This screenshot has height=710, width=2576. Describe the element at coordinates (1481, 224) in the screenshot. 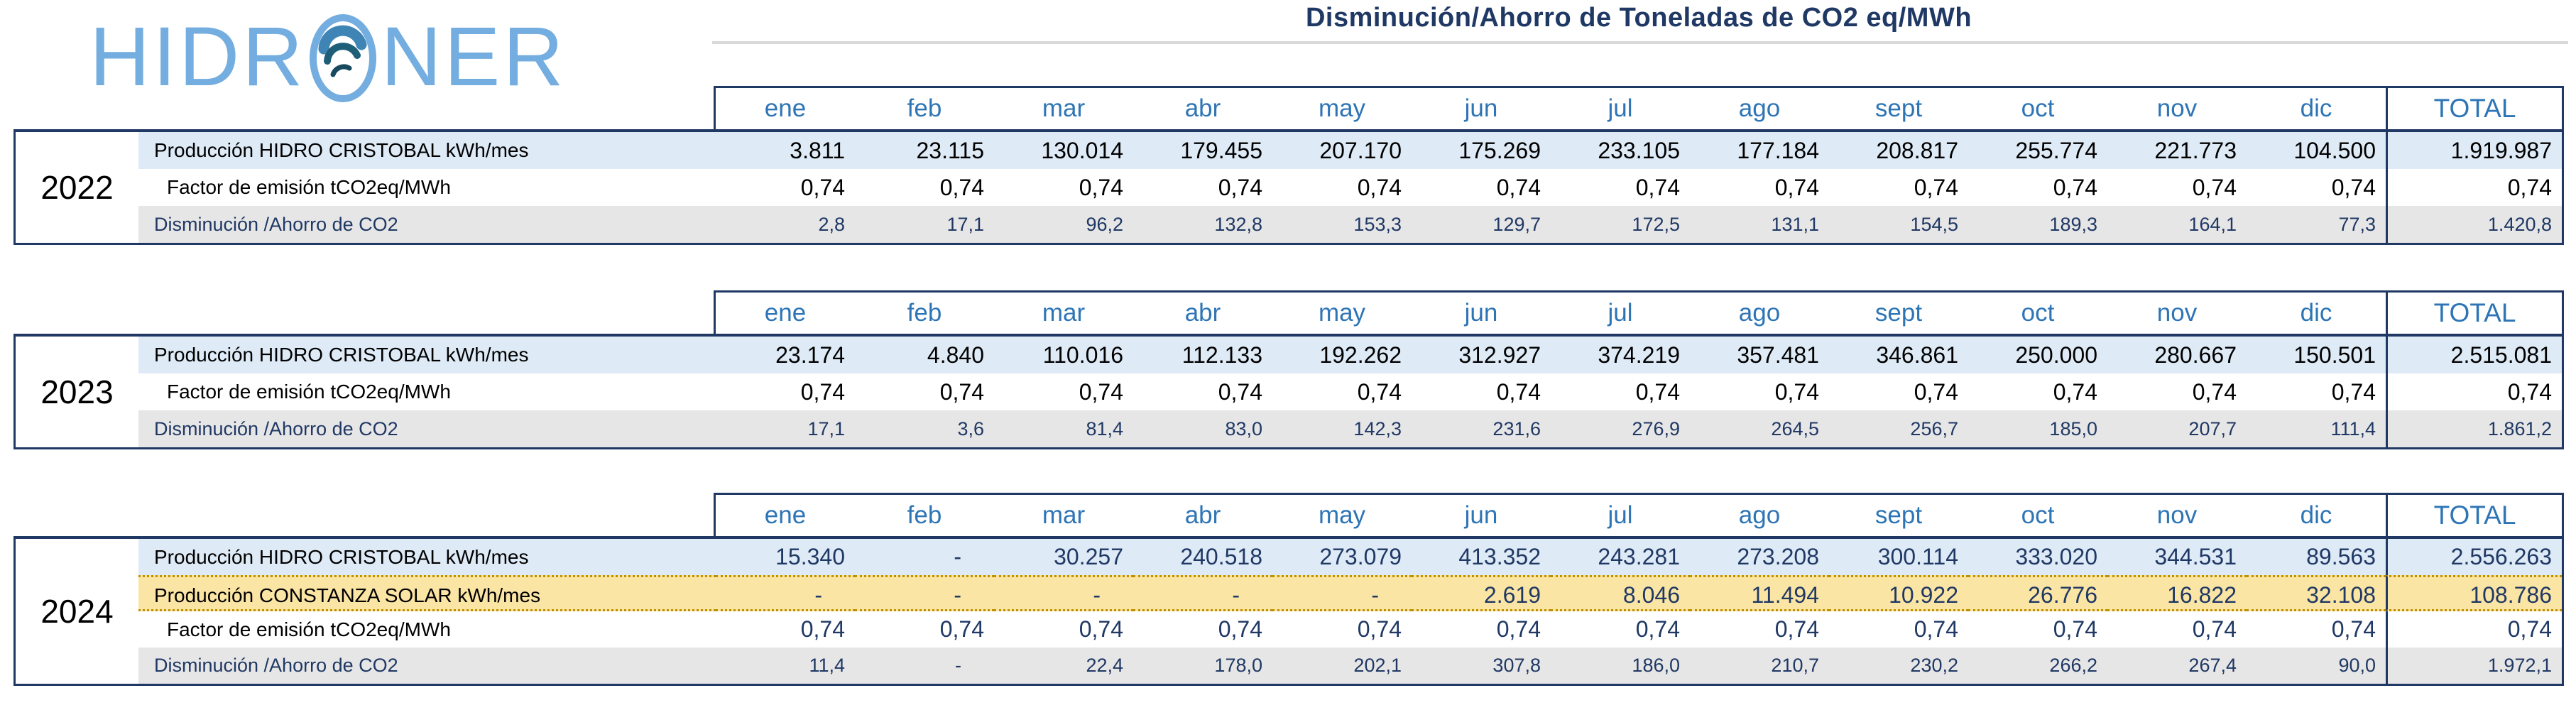

I see `value-cell-jun: 129,7` at that location.